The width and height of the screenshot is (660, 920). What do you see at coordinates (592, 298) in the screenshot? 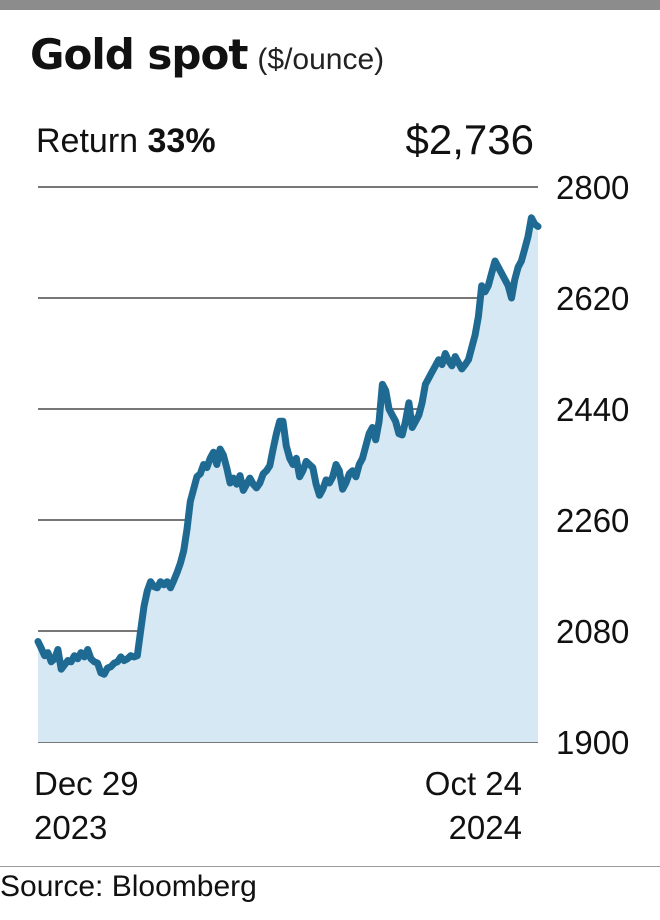
I see `y-tick-label: 2620` at bounding box center [592, 298].